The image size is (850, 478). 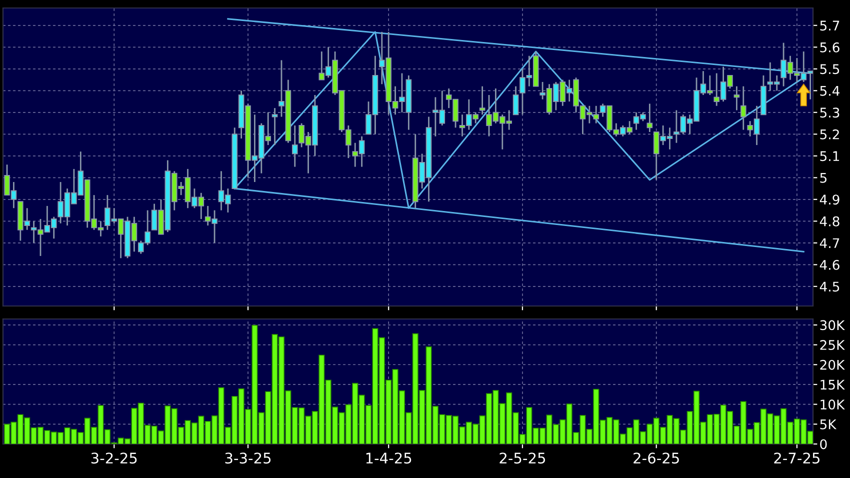 I want to click on y-tick-label: 5.7, so click(x=830, y=25).